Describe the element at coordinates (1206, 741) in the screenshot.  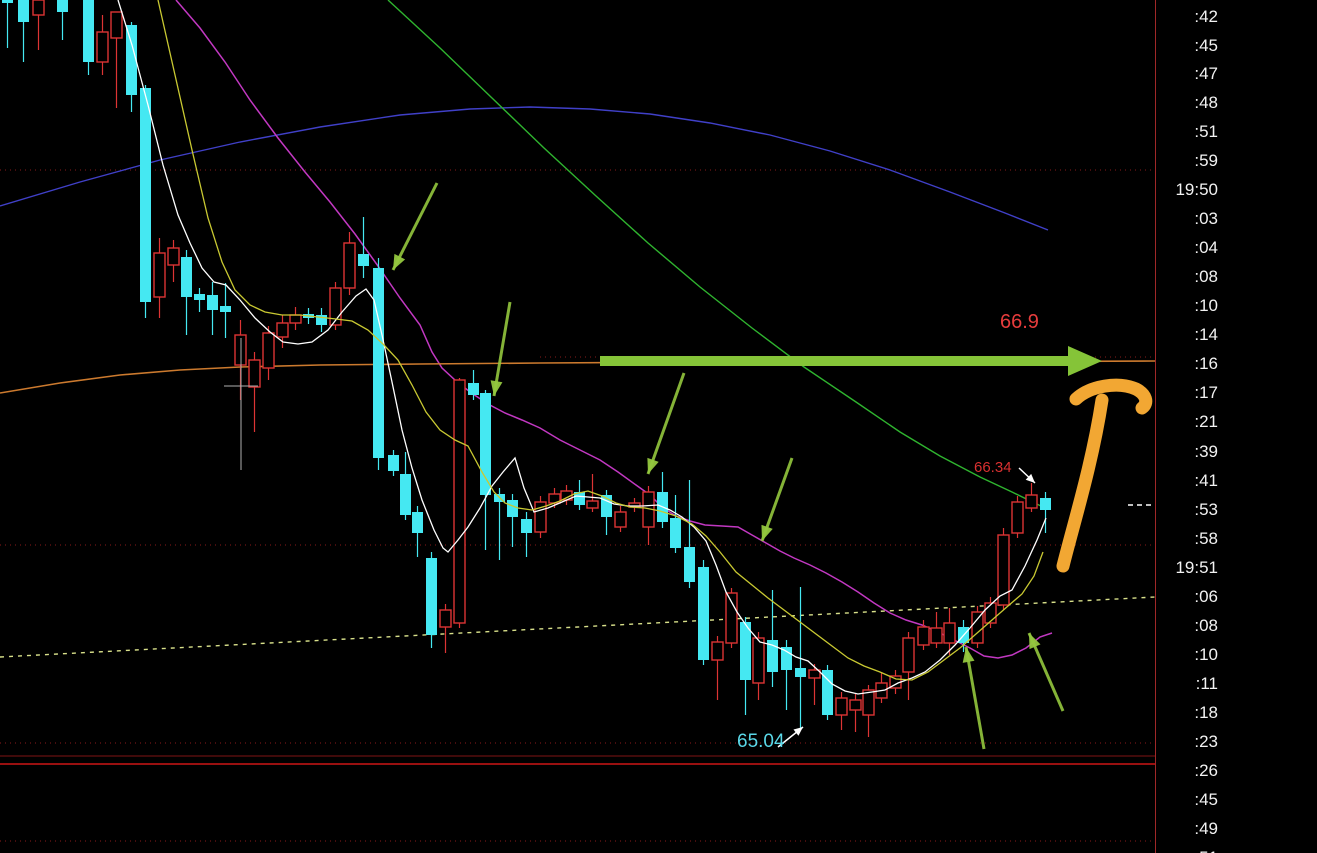
I see `time-label: :23` at that location.